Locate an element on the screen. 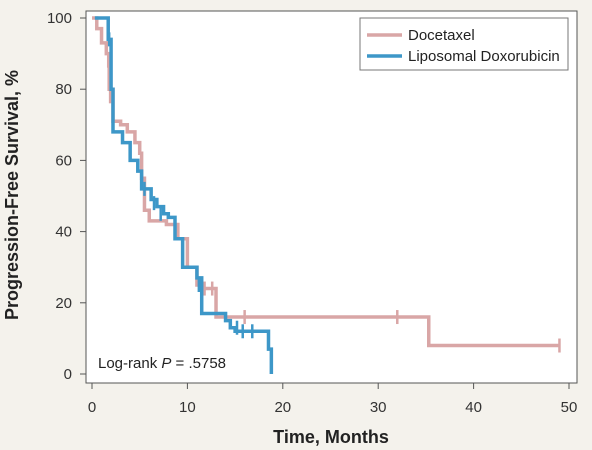 The height and width of the screenshot is (450, 592). y-tick-label-100: 100 is located at coordinates (59, 18).